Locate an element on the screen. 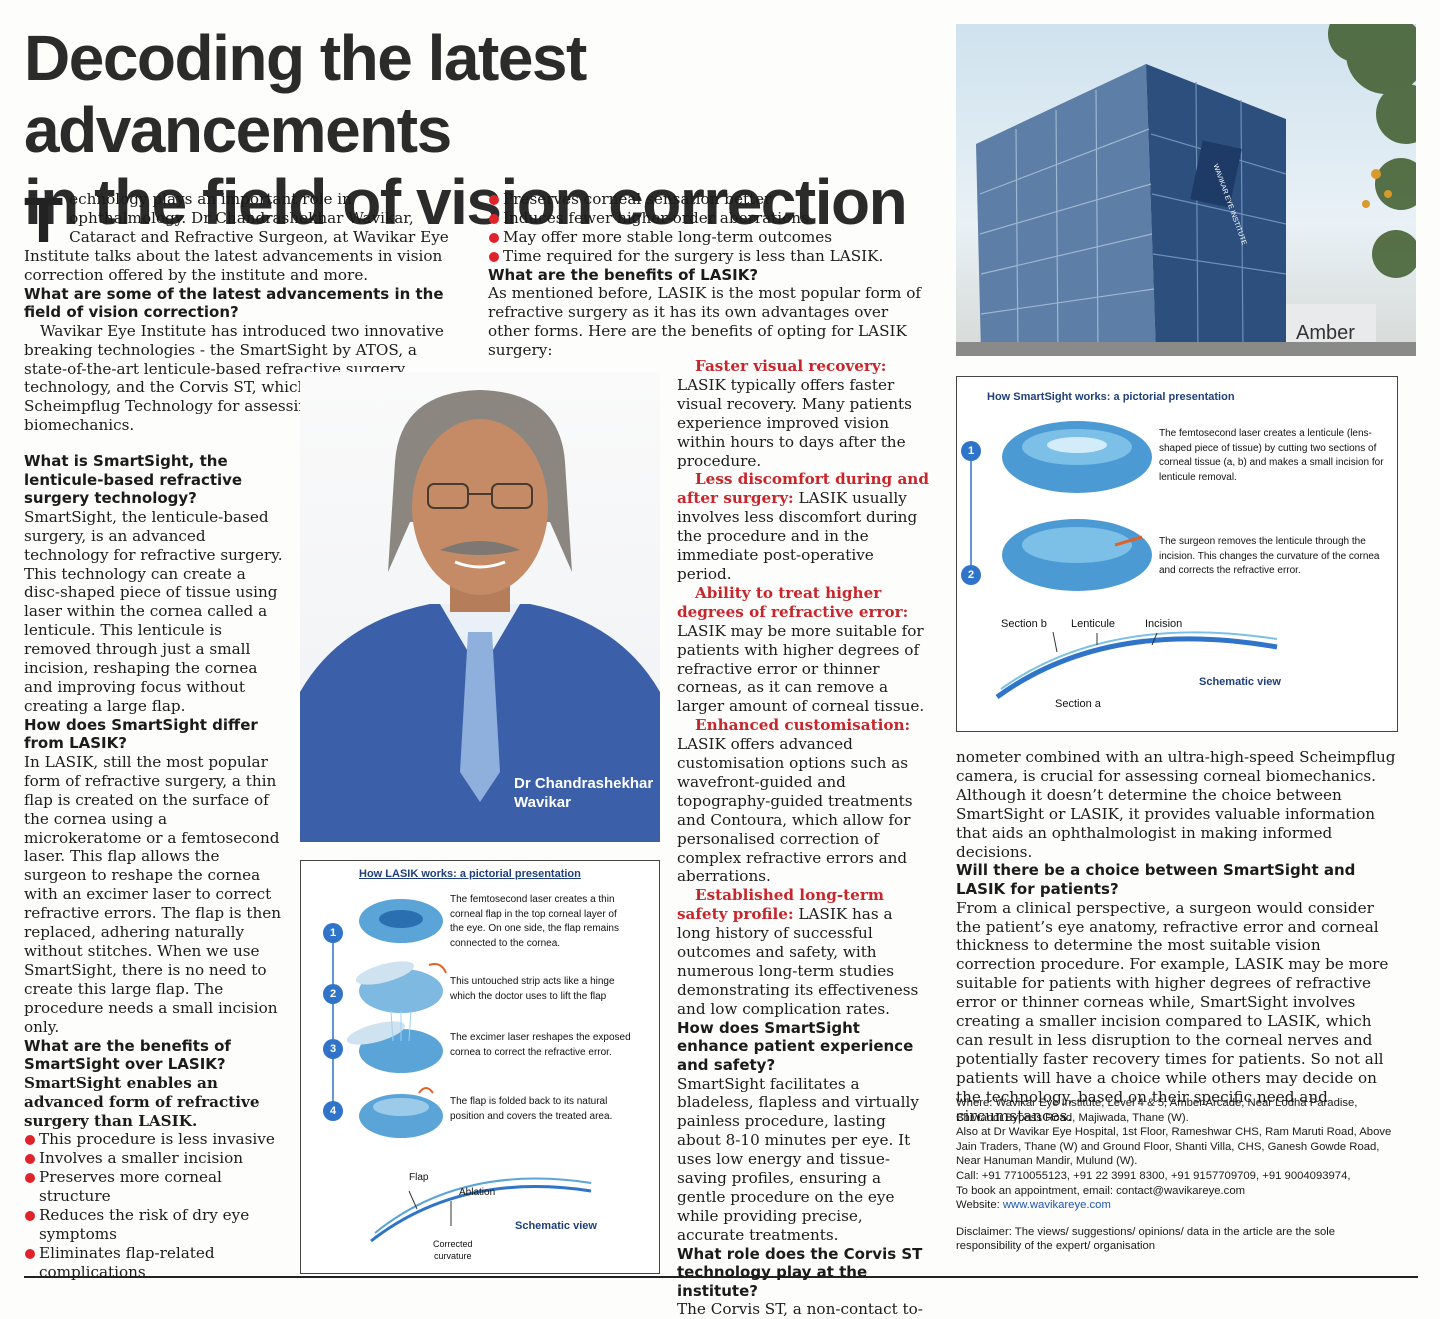 This screenshot has width=1440, height=1319. bottom-rule is located at coordinates (721, 1277).